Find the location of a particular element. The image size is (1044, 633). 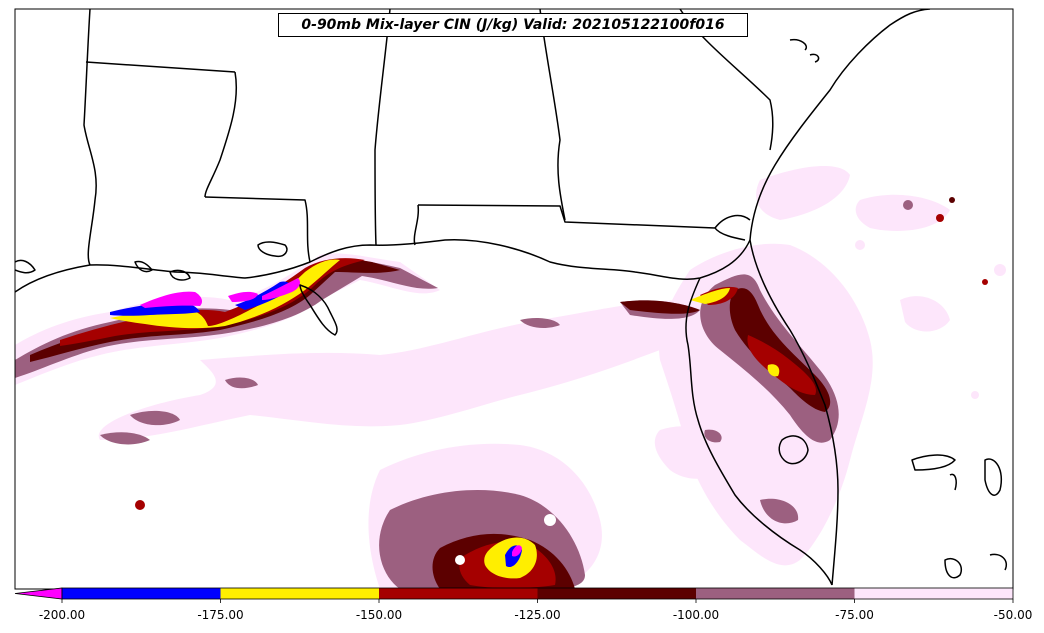

colorbar-extend-min is located at coordinates (38, 593).